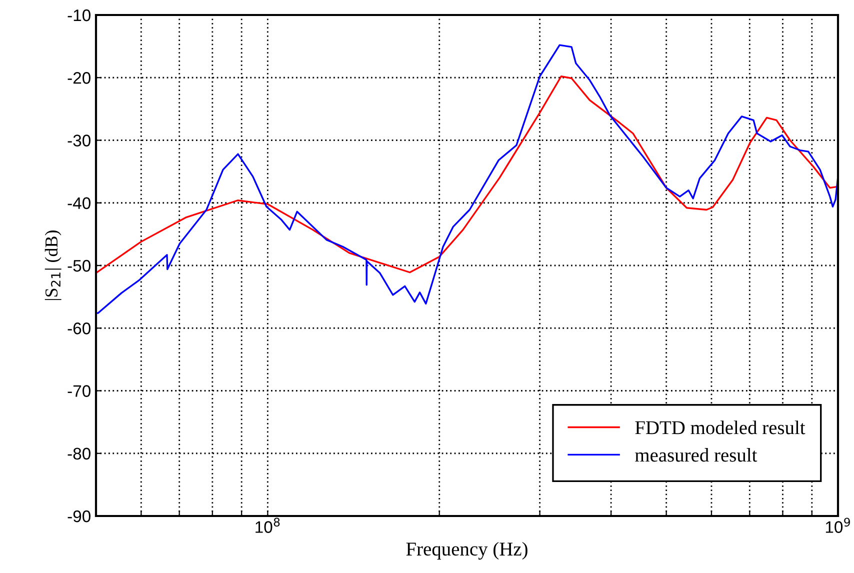  What do you see at coordinates (53, 265) in the screenshot?
I see `y-axis-title: |S$_{21}$| (dB)` at bounding box center [53, 265].